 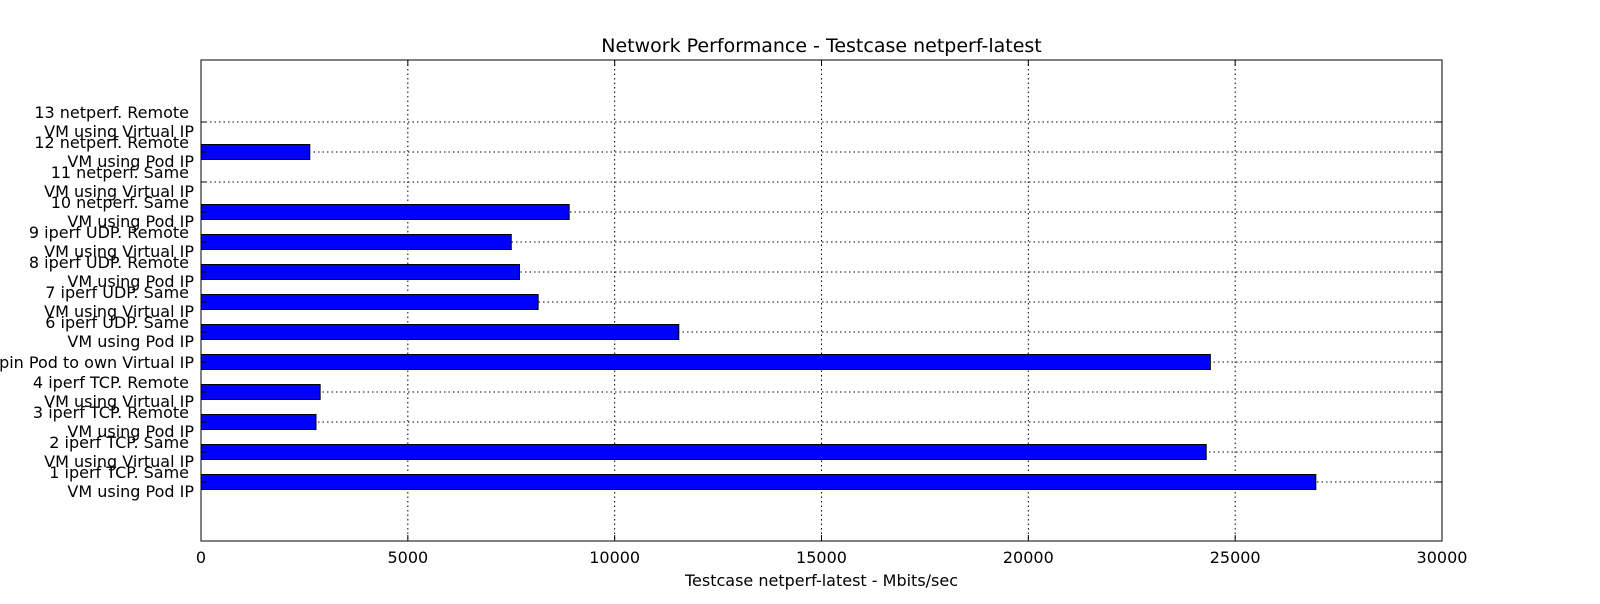 What do you see at coordinates (117, 292) in the screenshot?
I see `category-label-line1: 7 iperf UDP. Same` at bounding box center [117, 292].